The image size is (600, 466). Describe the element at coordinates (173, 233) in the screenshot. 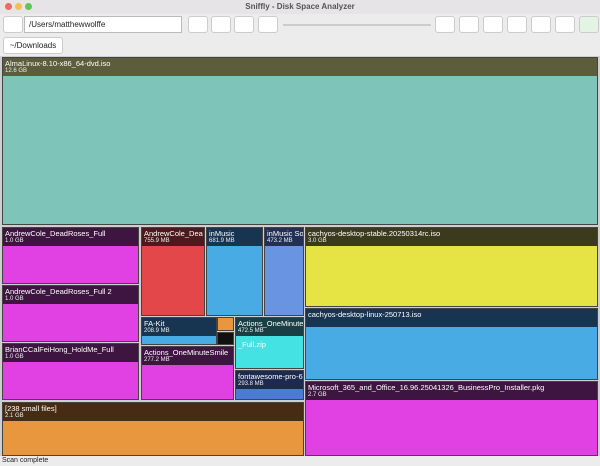

I see `tile-name: AndrewCole_Dea` at that location.